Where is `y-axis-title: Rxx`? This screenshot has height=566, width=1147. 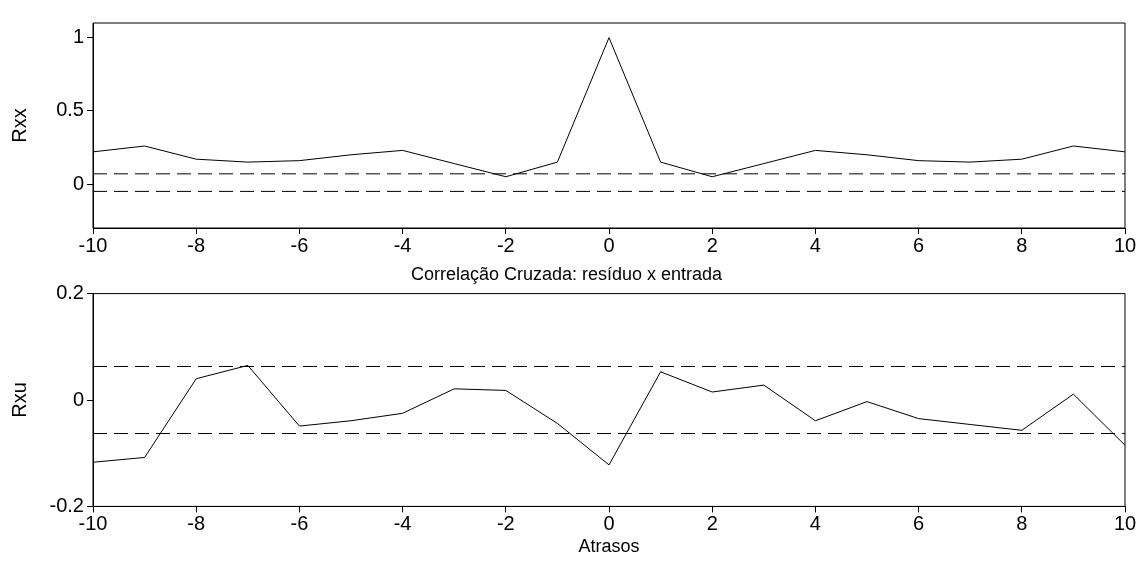 y-axis-title: Rxx is located at coordinates (18, 125).